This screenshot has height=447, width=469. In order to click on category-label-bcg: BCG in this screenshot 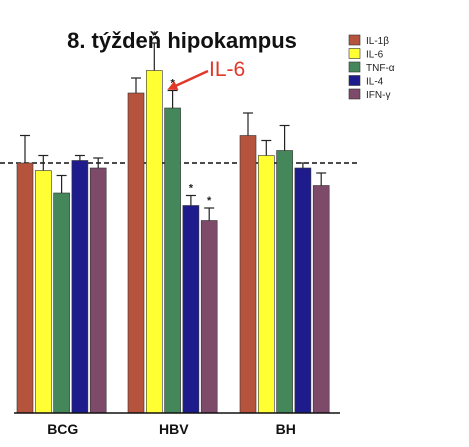, I will do `click(62, 429)`.